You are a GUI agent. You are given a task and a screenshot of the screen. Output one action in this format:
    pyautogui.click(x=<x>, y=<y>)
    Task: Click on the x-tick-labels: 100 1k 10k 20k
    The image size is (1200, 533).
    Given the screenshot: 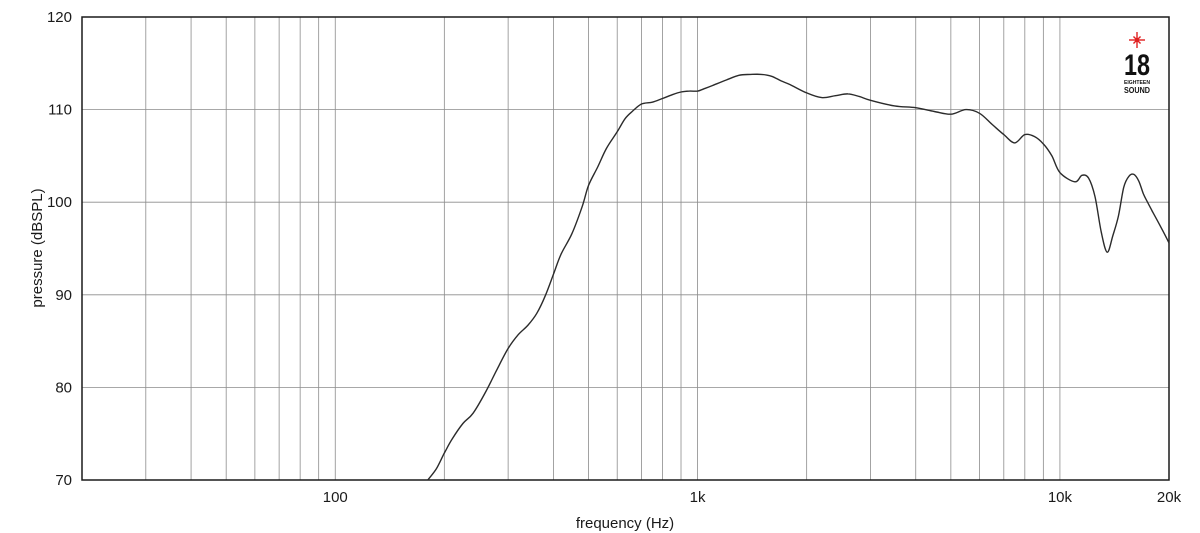 What is the action you would take?
    pyautogui.click(x=752, y=497)
    